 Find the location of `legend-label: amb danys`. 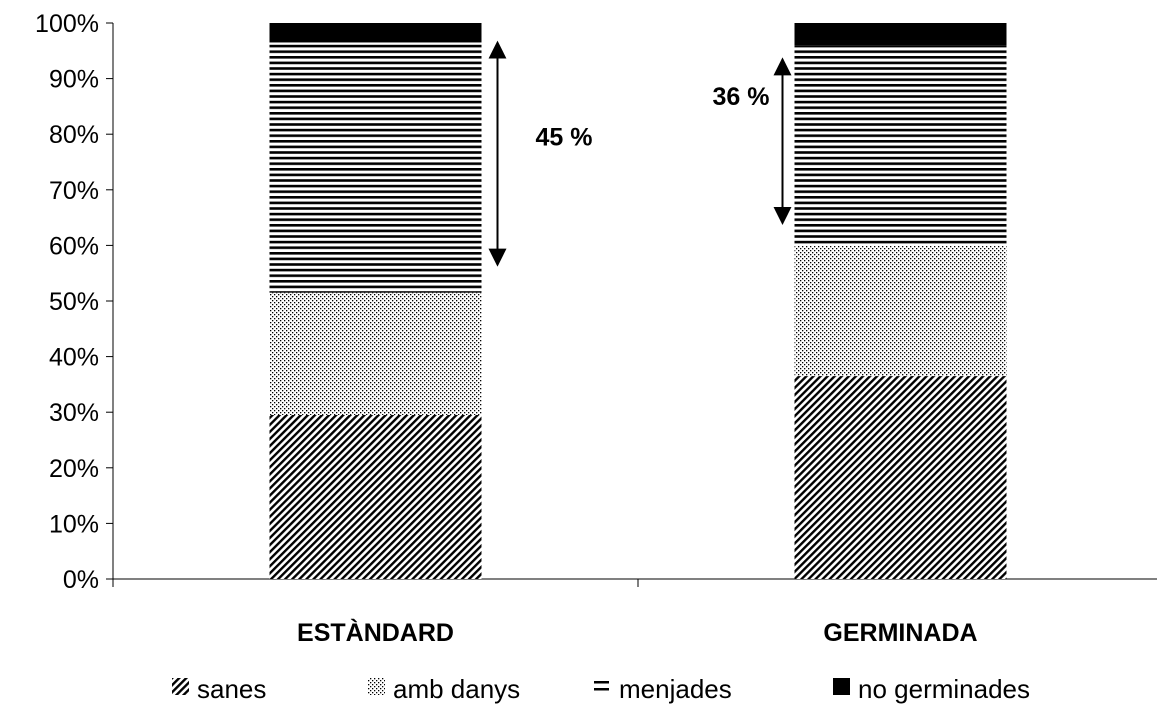

legend-label: amb danys is located at coordinates (456, 689).